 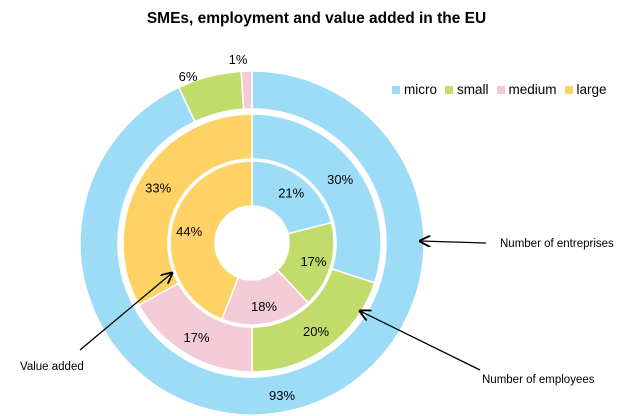 I want to click on label-inner-small: 17%, so click(x=313, y=261).